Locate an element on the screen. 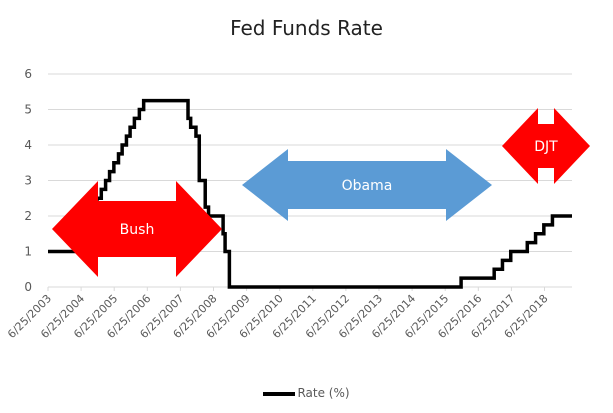 The image size is (613, 413). bush-arrow-shape is located at coordinates (137, 229).